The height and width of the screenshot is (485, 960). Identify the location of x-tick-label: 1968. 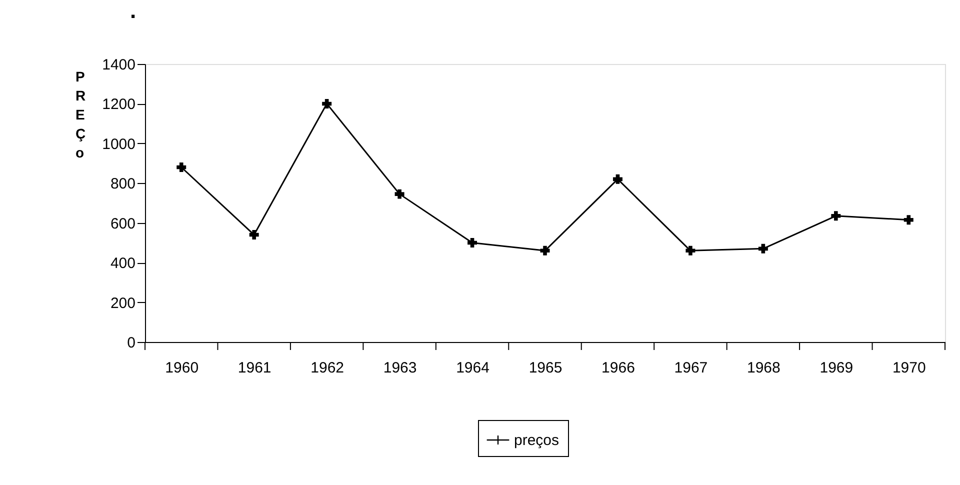
(763, 368).